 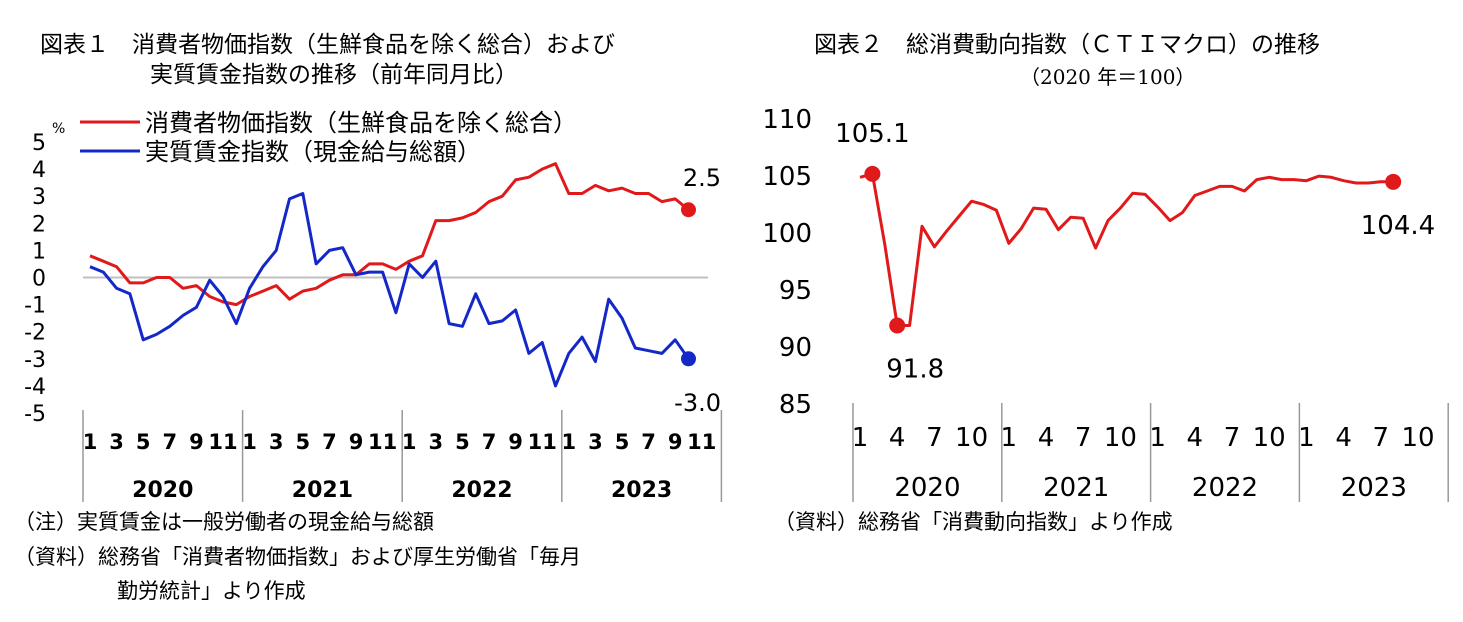 What do you see at coordinates (1067, 45) in the screenshot?
I see `chart2-title-line1: 図表２ 総消費動向指数（ＣＴＩマクロ）の推移` at bounding box center [1067, 45].